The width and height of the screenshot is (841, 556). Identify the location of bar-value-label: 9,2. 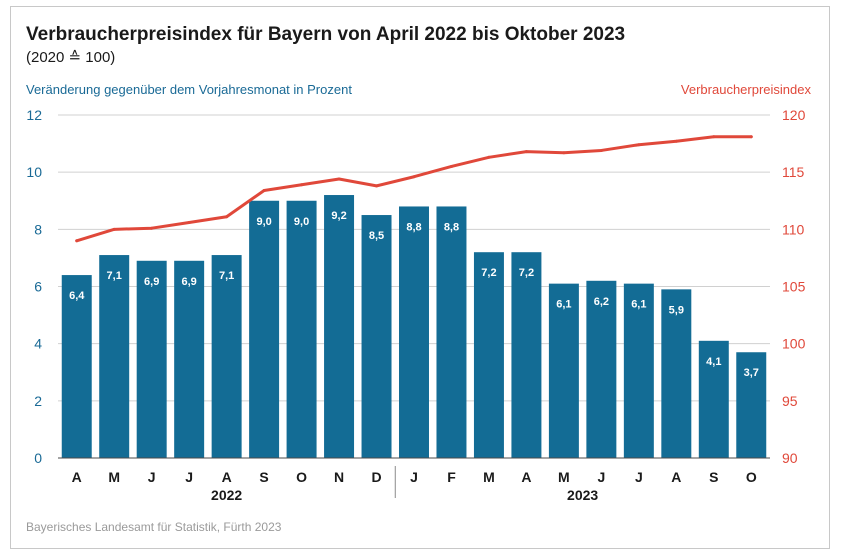
(338, 216).